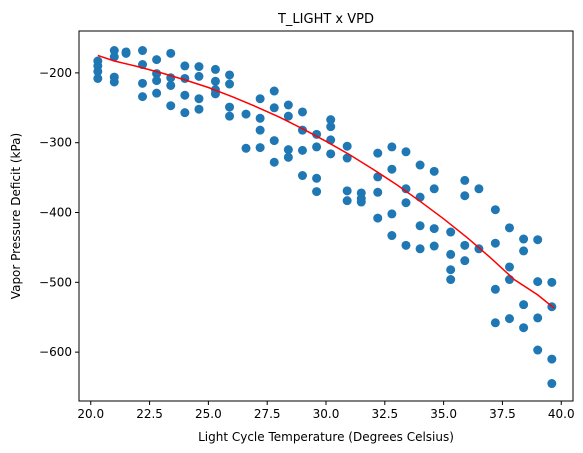 The height and width of the screenshot is (453, 583). Describe the element at coordinates (90, 414) in the screenshot. I see `x-tick-label: 20.0` at that location.